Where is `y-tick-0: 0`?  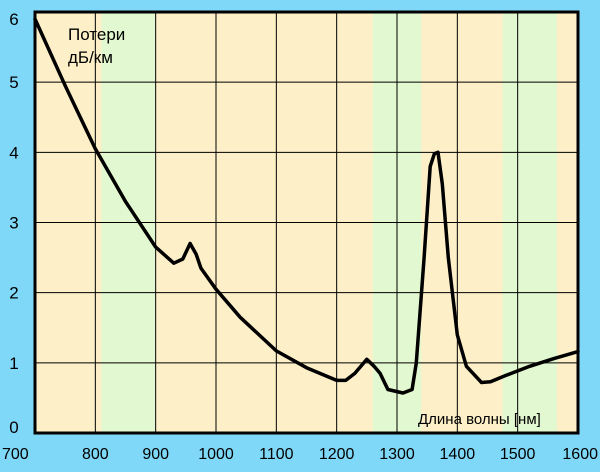 y-tick-0: 0 is located at coordinates (13, 427).